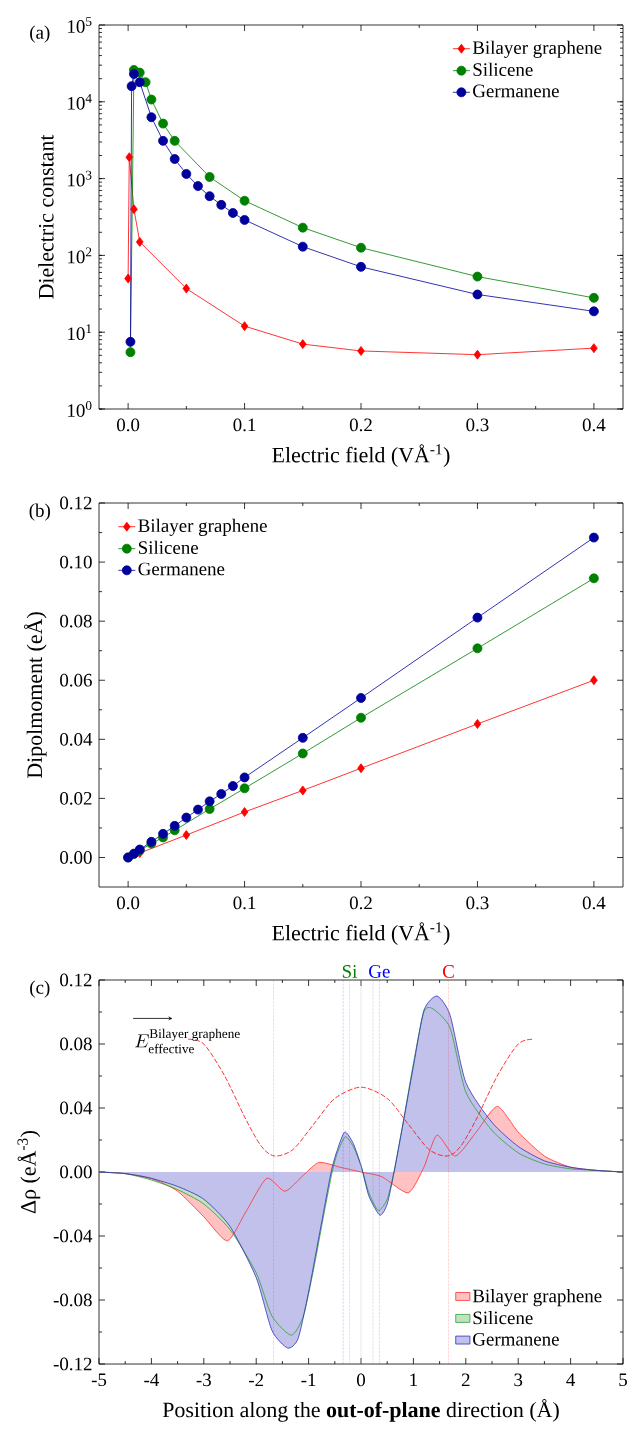  I want to click on x-tick-label: 3, so click(518, 1380).